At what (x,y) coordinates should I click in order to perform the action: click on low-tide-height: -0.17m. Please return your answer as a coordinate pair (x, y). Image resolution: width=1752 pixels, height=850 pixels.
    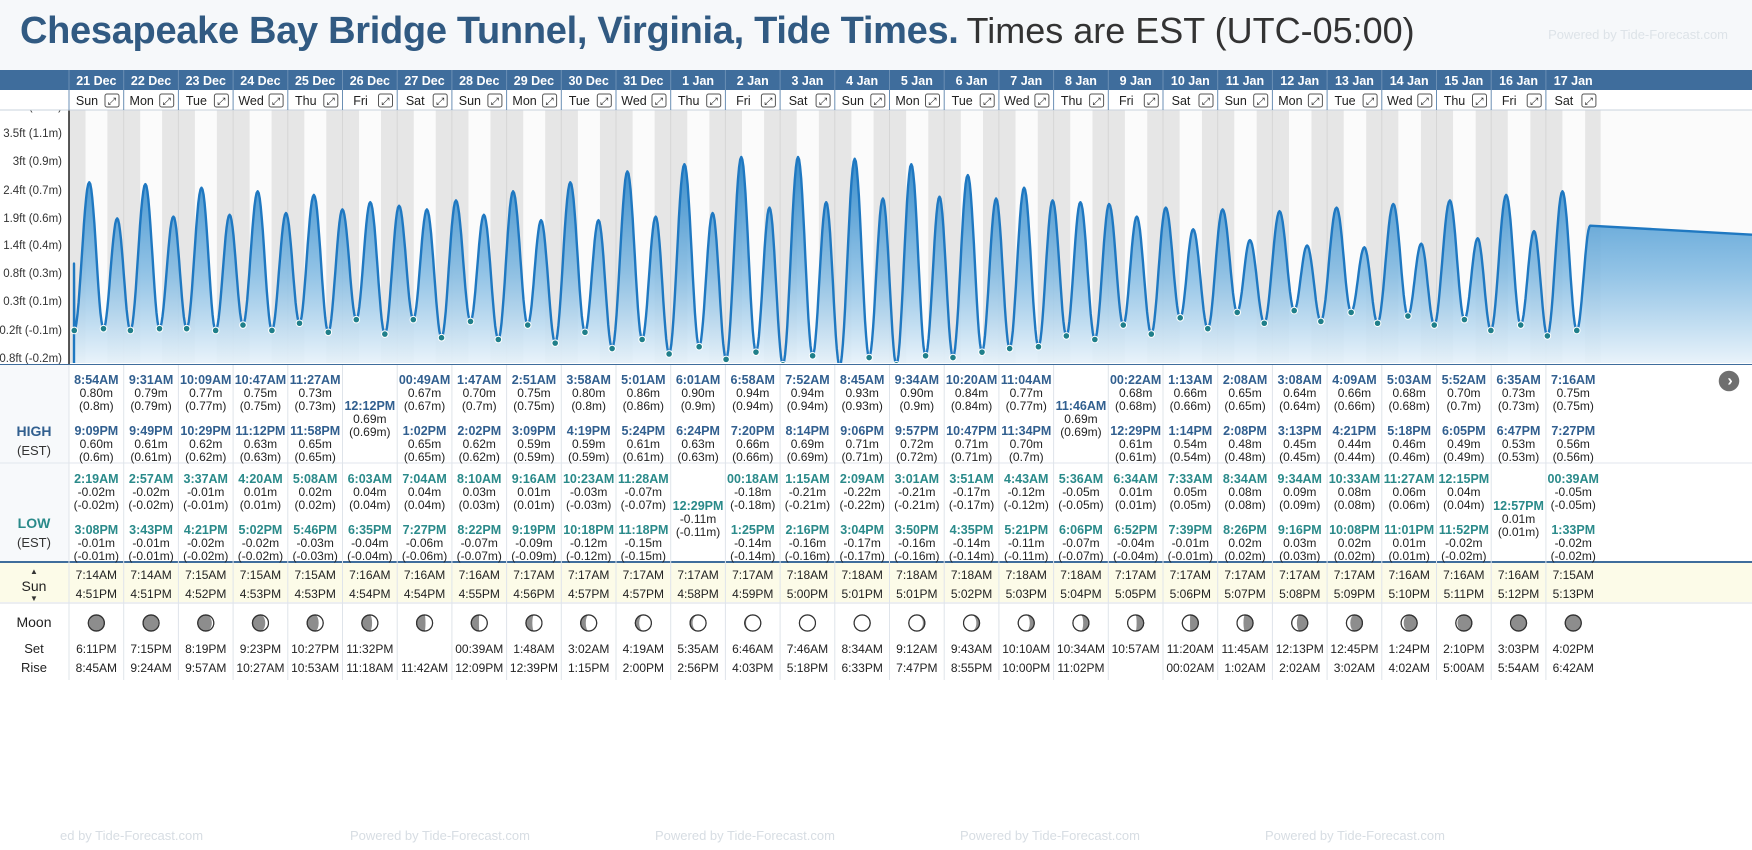
    Looking at the image, I should click on (861, 543).